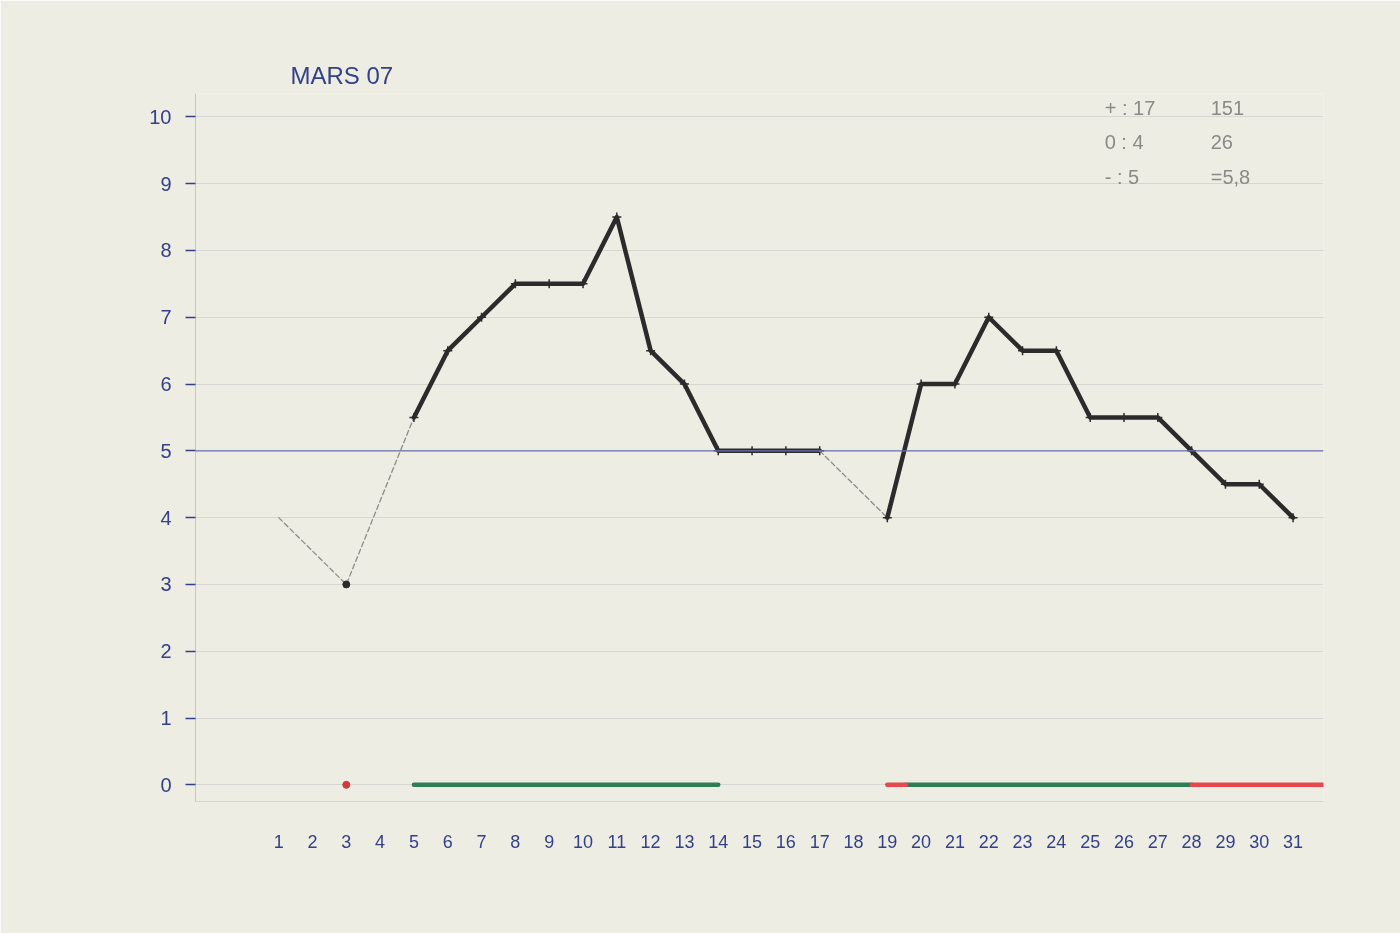  I want to click on x-tick-label: 18, so click(853, 841).